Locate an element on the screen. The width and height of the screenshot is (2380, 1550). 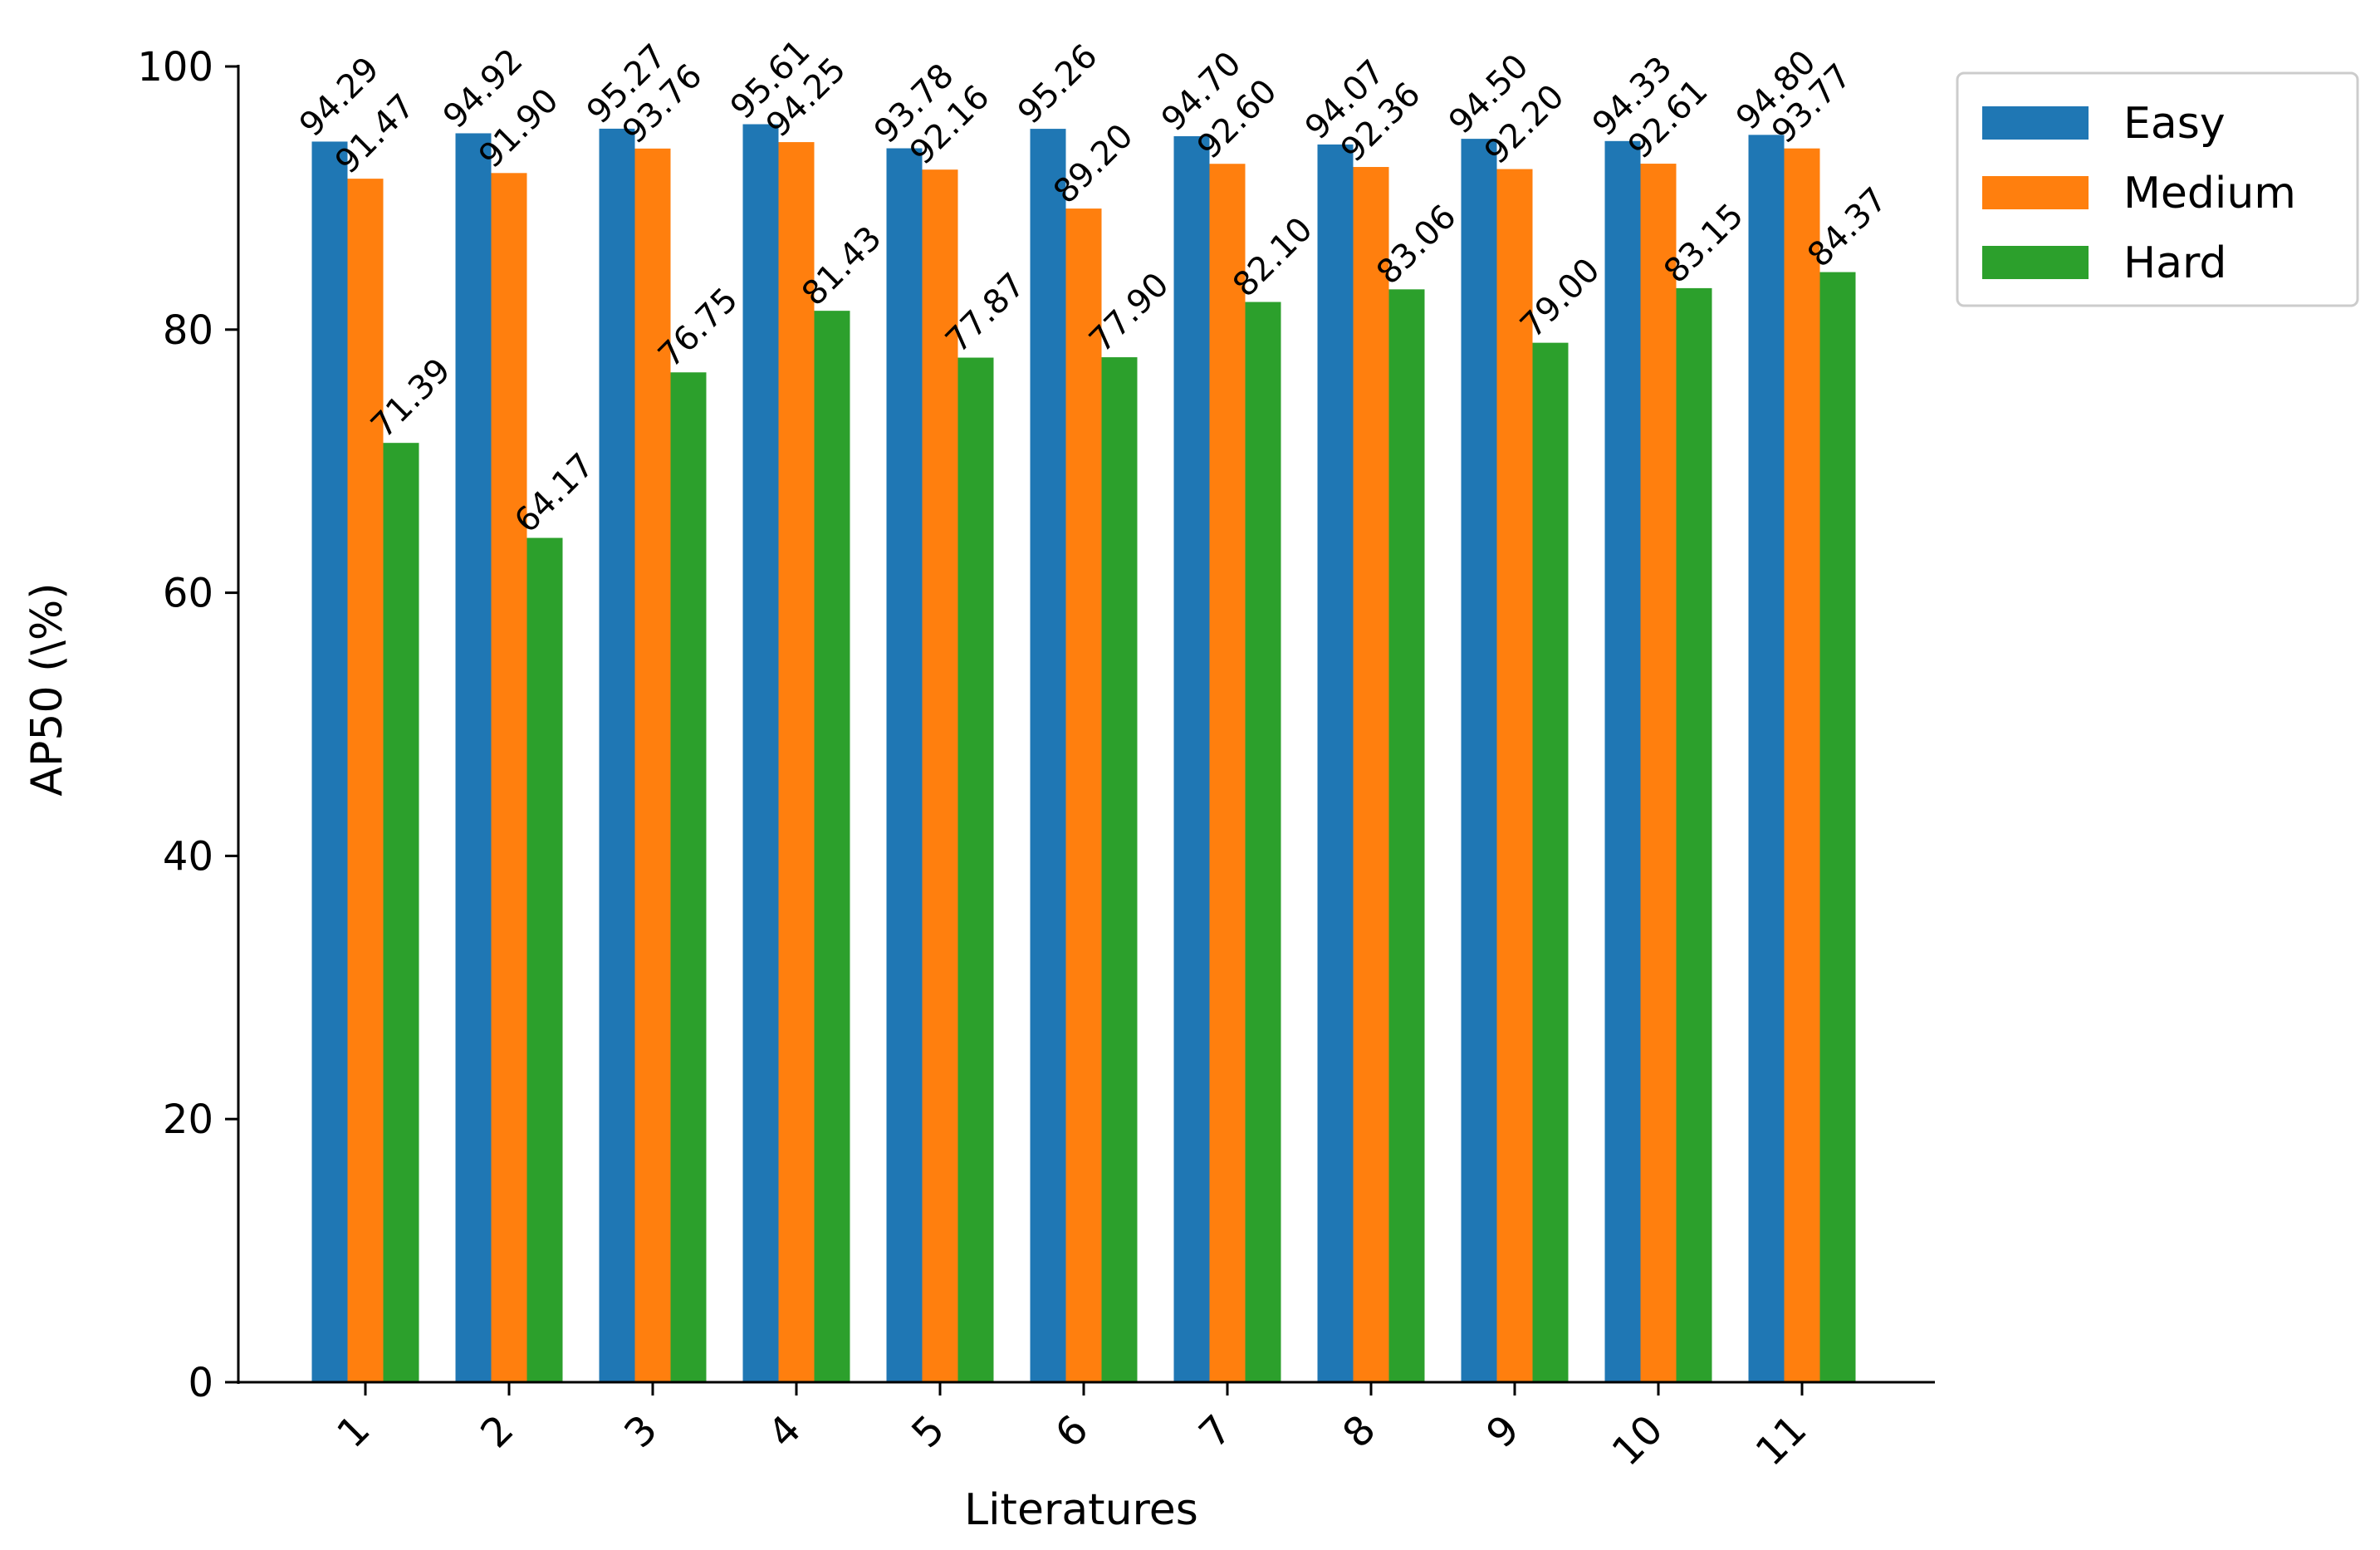
legend: Easy Medium Hard is located at coordinates (2157, 189).